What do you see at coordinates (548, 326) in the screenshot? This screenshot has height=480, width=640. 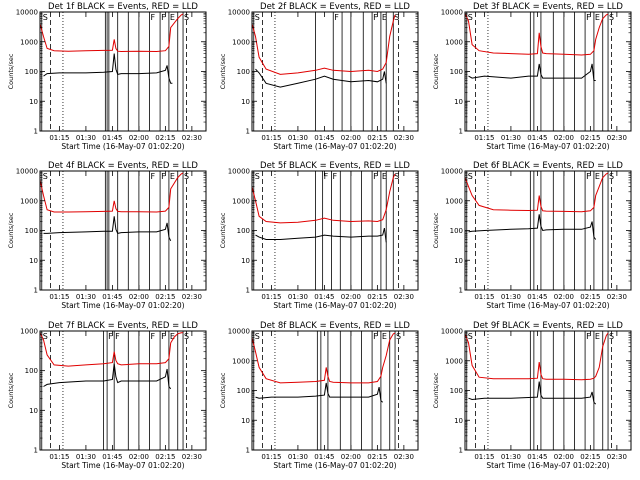 I see `panel-title: Det 9f BLACK = Events, RED = LLD` at bounding box center [548, 326].